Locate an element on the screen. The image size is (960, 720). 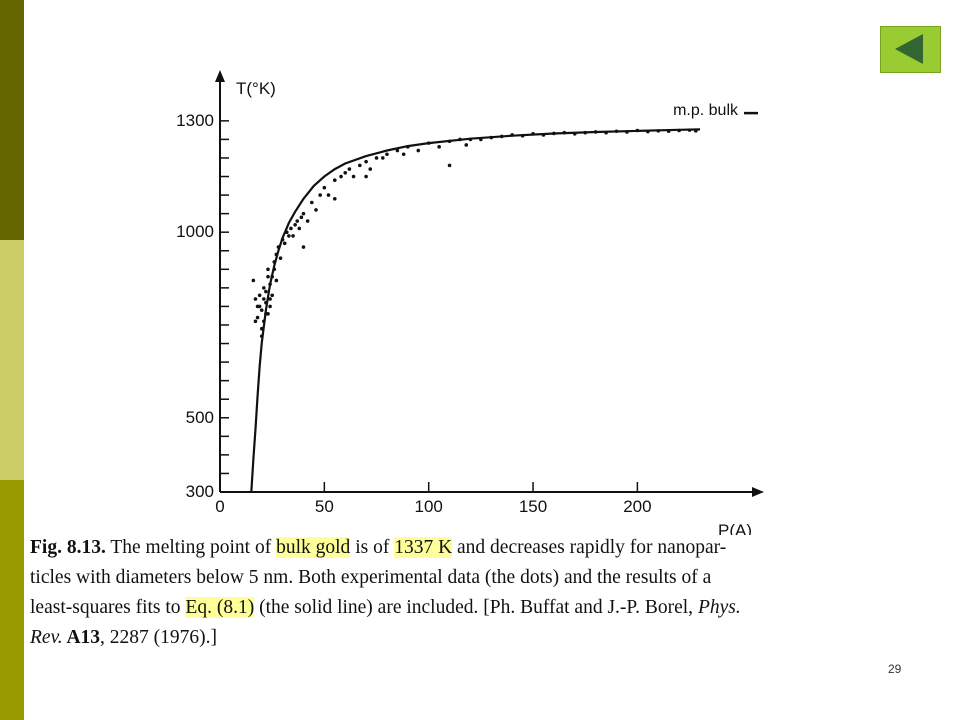
y-tick-label: 500 is located at coordinates (200, 417).